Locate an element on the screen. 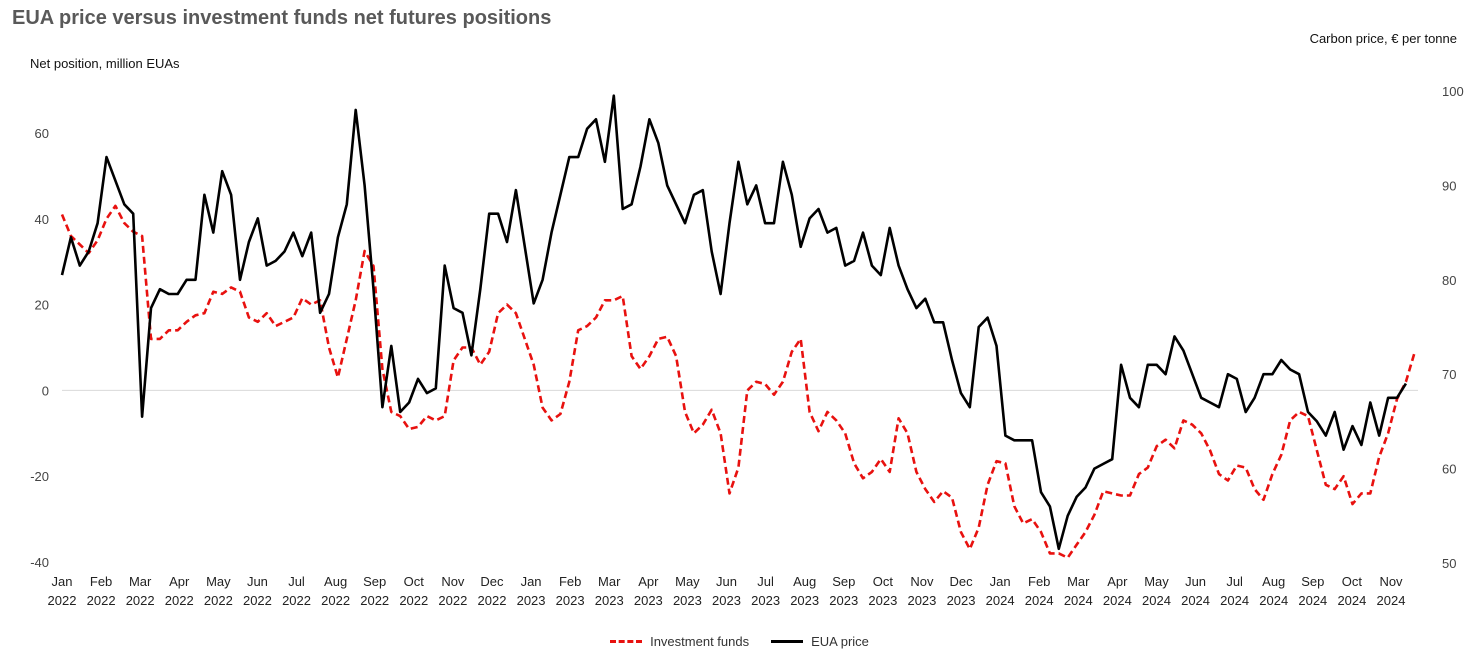 This screenshot has height=664, width=1479. legend-item-eua-price: EUA price is located at coordinates (820, 641).